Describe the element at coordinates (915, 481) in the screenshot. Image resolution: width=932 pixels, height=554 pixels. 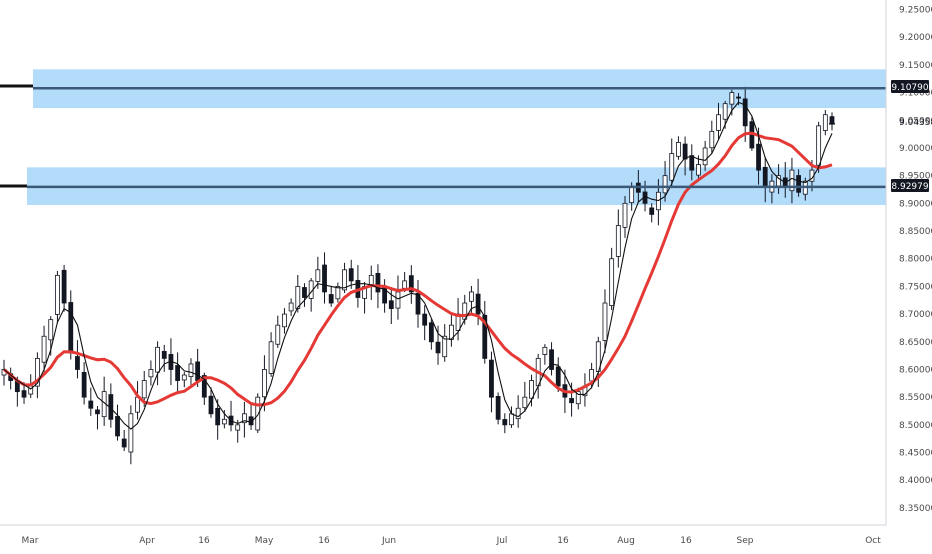
I see `y-tick-label: 8.40000` at that location.